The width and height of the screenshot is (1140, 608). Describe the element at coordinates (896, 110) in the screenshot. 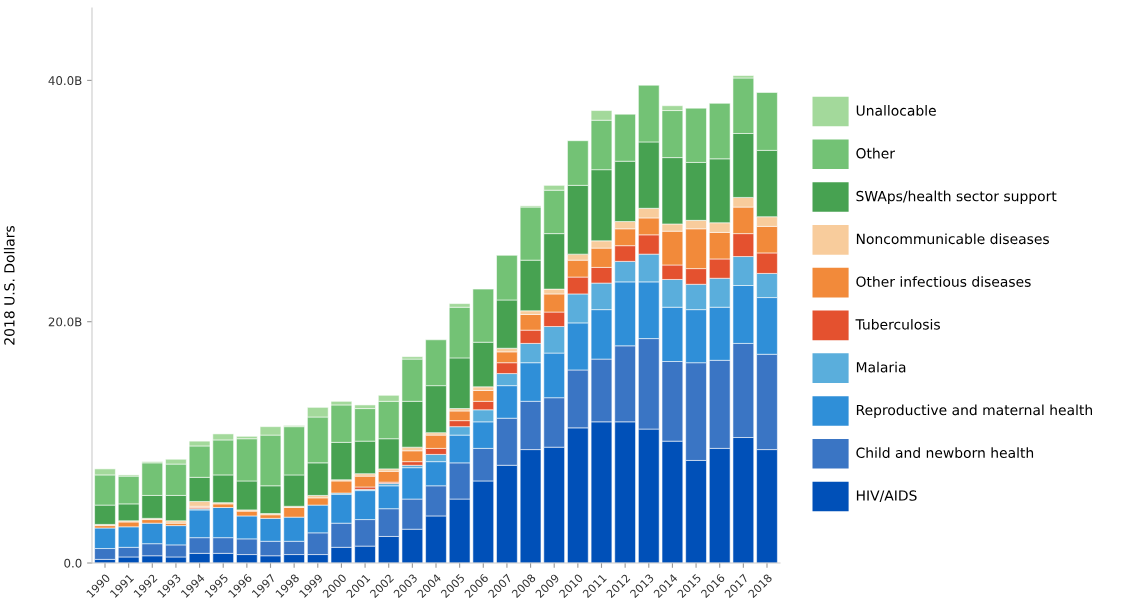

I see `legend-label: Unallocable` at that location.